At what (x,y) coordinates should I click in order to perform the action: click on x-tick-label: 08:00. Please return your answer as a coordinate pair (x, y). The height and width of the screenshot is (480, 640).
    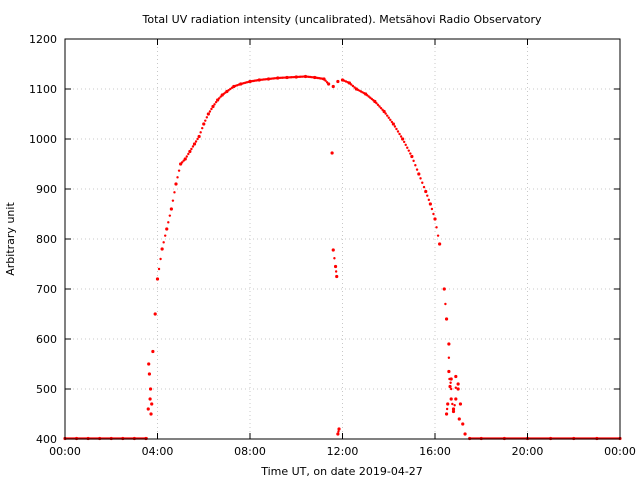
    Looking at the image, I should click on (250, 451).